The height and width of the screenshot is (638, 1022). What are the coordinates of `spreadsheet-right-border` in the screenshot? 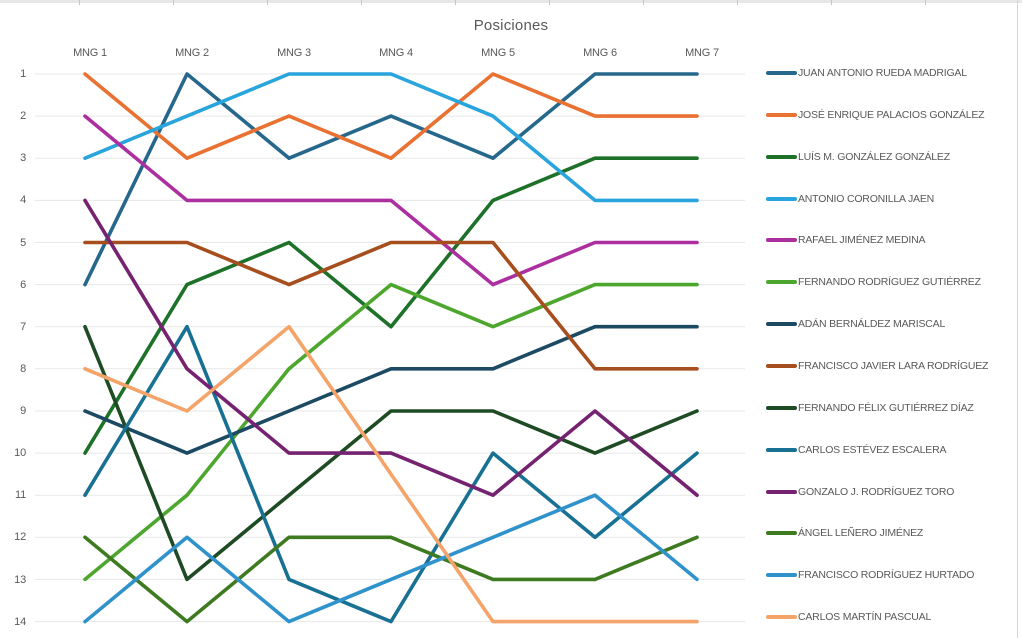 It's located at (1017, 319).